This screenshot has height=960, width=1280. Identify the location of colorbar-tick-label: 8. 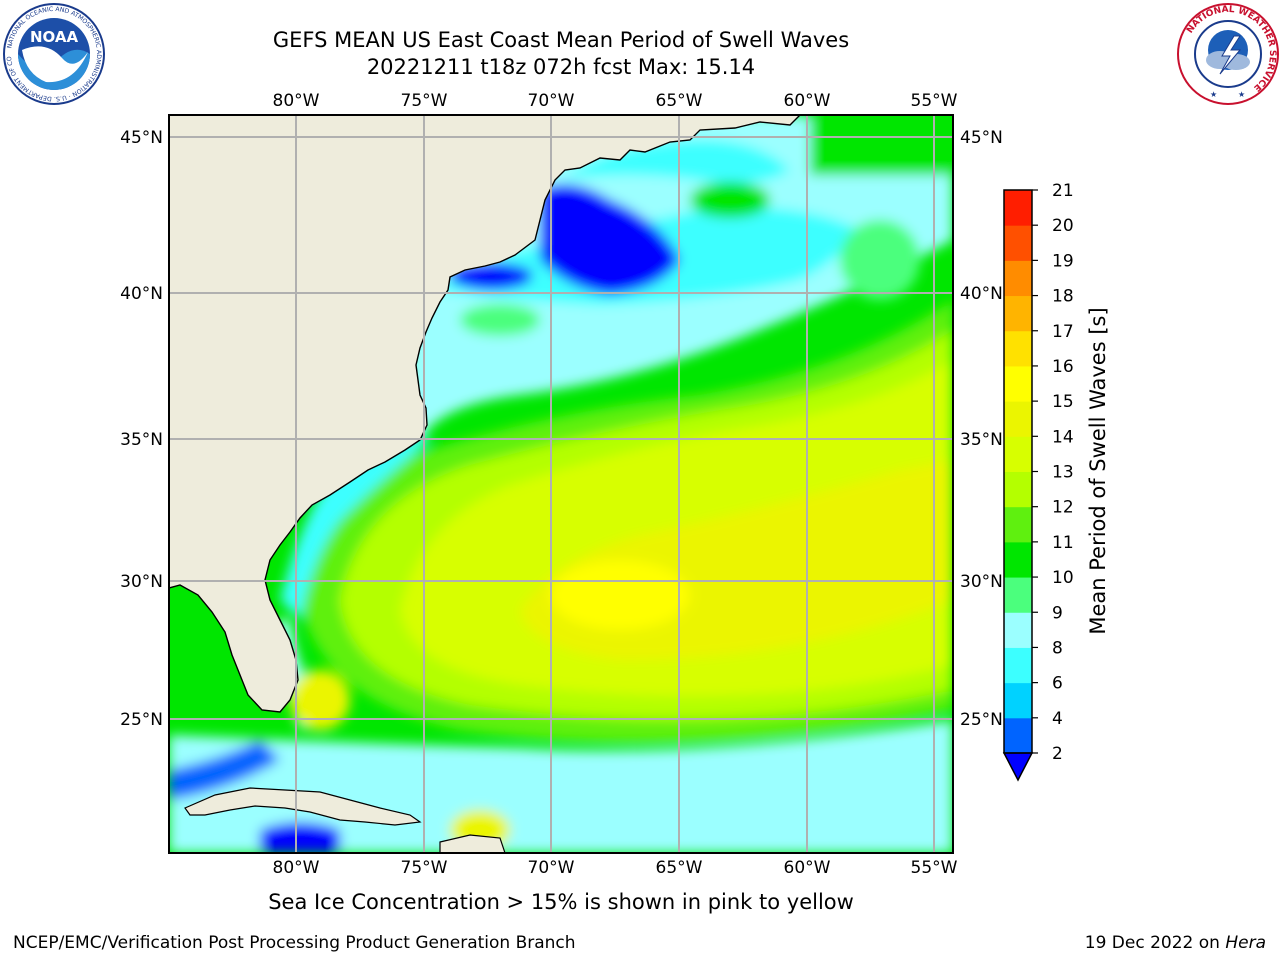
(1057, 648).